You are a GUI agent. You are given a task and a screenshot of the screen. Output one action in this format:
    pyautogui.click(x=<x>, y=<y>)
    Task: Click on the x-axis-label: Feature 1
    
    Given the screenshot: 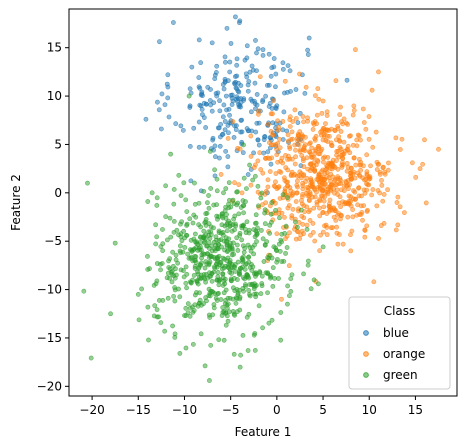 What is the action you would take?
    pyautogui.click(x=263, y=432)
    